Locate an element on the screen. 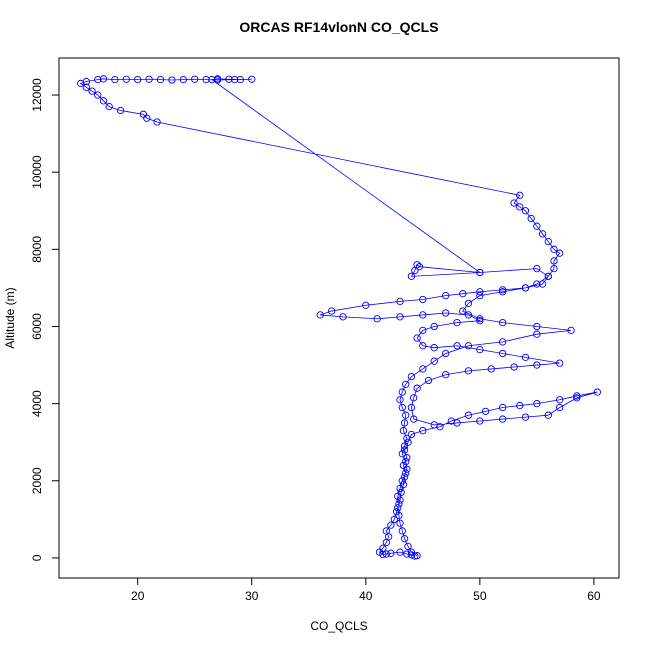 The width and height of the screenshot is (650, 650). y-tick-label: 2000 is located at coordinates (37, 480).